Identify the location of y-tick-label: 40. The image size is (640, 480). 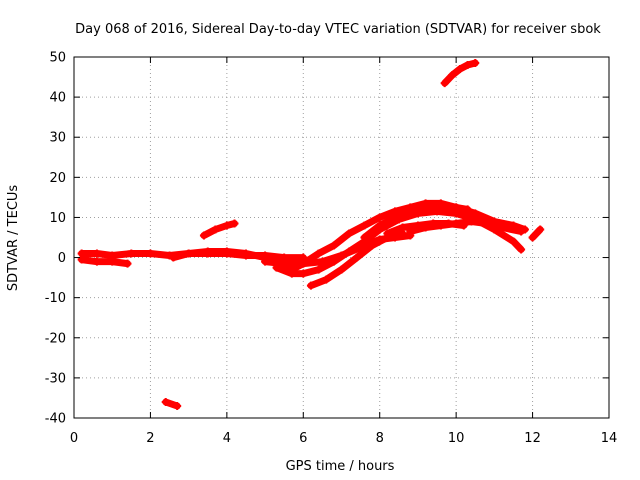
(57, 98).